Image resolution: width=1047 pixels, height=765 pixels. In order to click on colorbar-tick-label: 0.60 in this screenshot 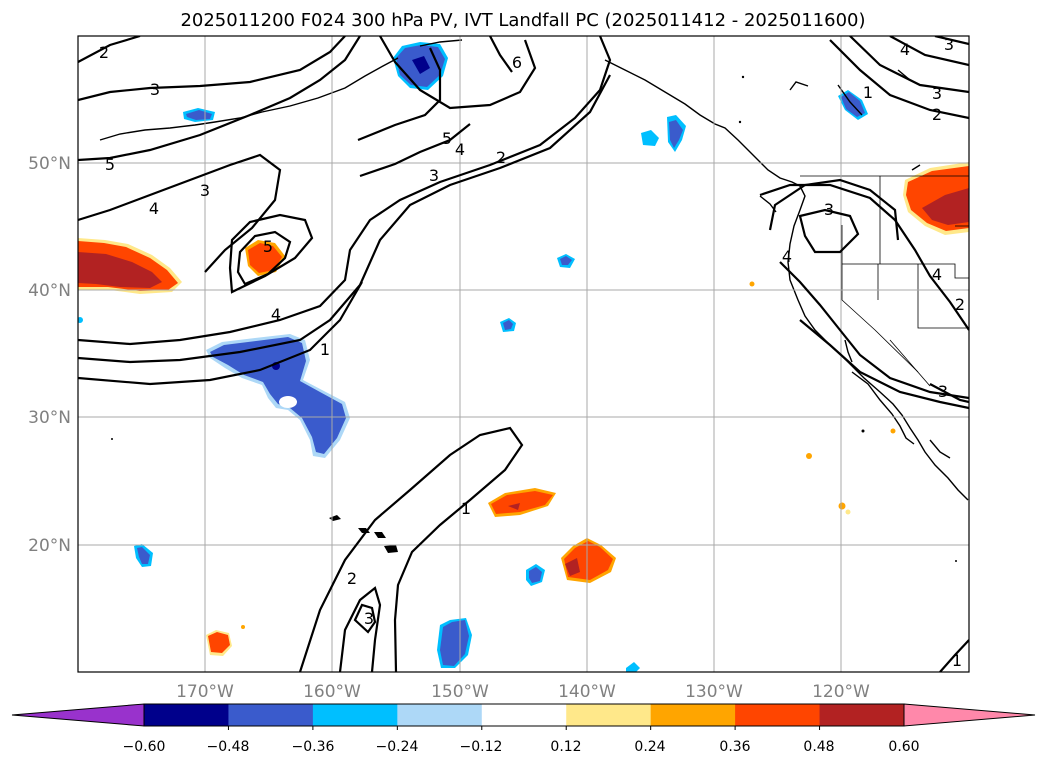, I will do `click(903, 747)`.